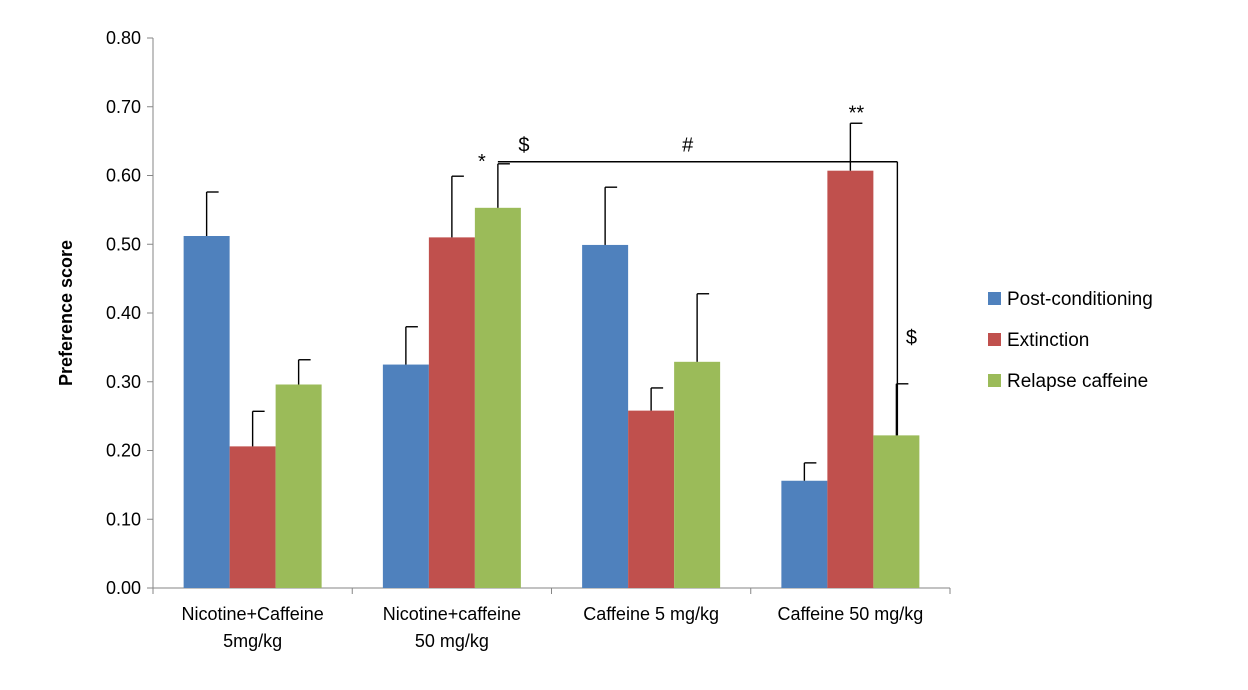 The height and width of the screenshot is (690, 1248). Describe the element at coordinates (123, 38) in the screenshot. I see `y-tick-label: 0.80` at that location.